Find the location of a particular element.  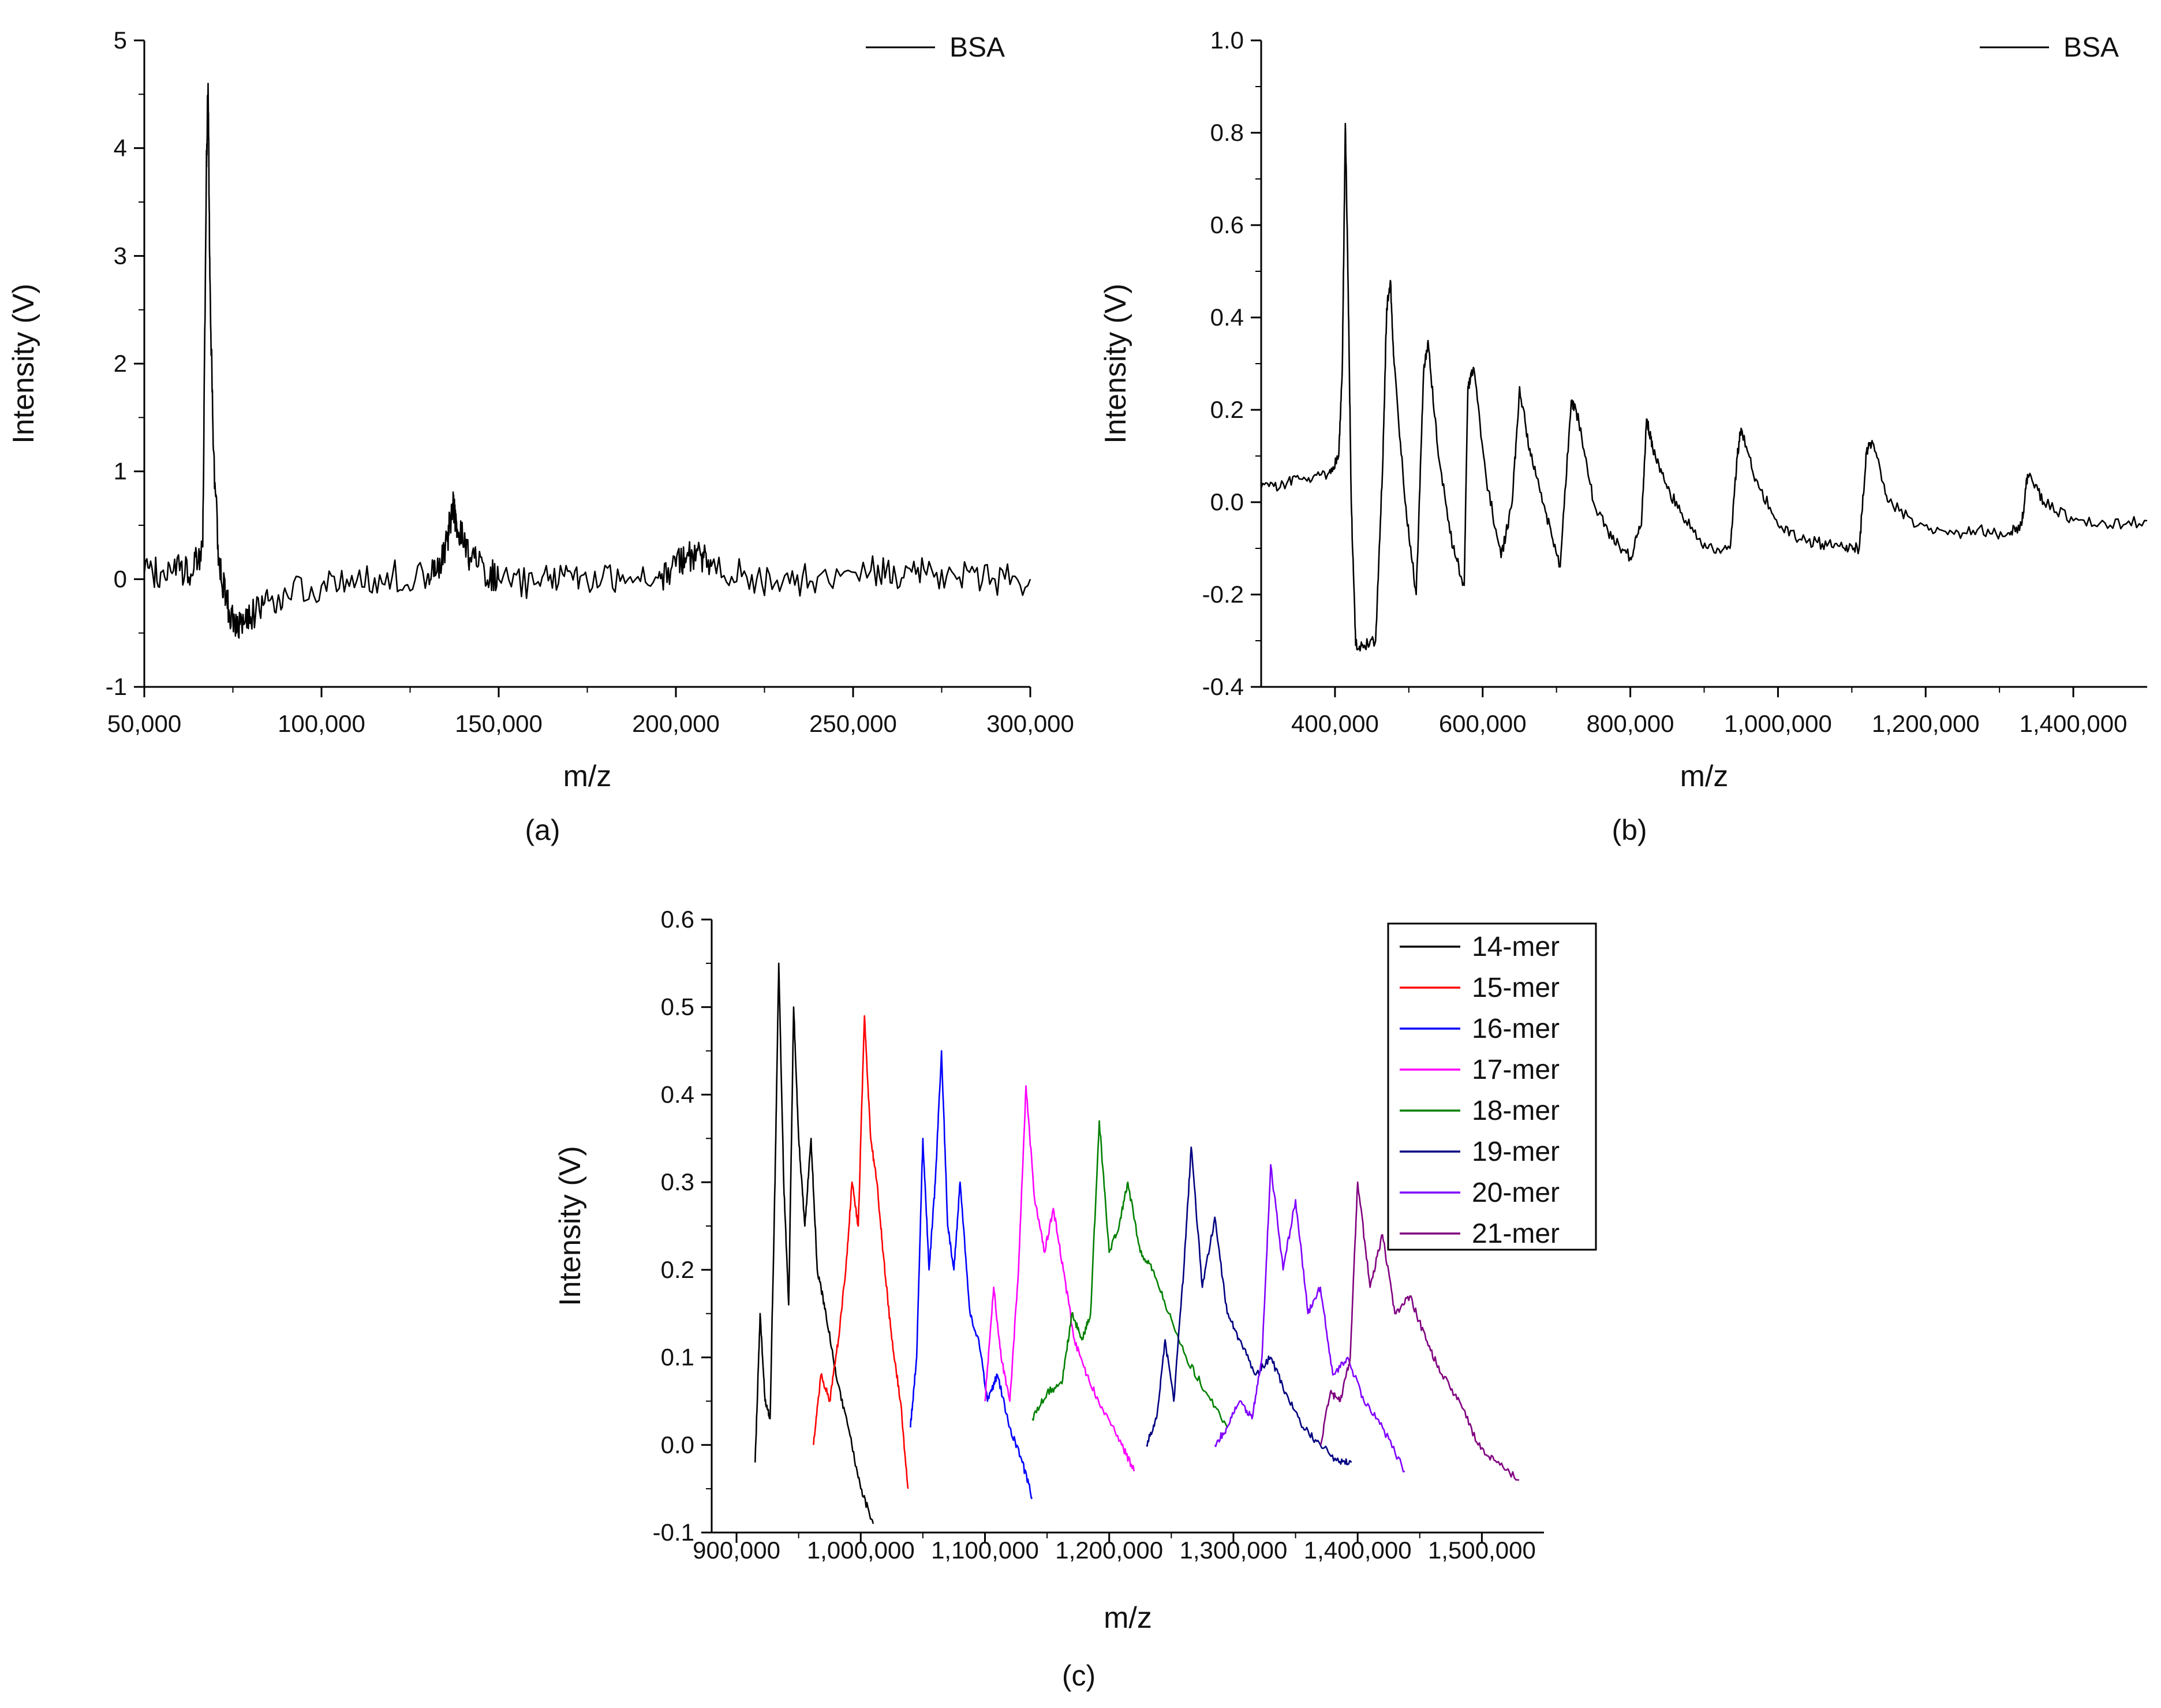

y-tick-label: 0.5 is located at coordinates (677, 1007).